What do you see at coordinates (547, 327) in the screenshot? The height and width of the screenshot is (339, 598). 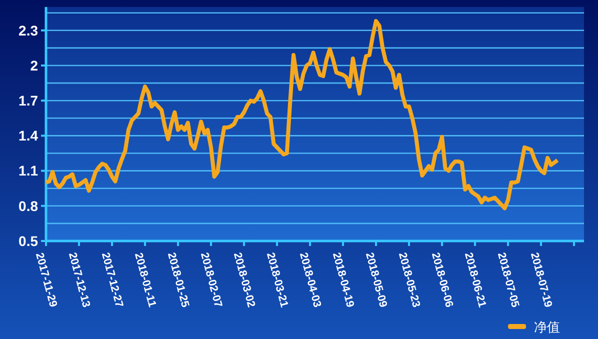 I see `legend-label: 净值` at bounding box center [547, 327].